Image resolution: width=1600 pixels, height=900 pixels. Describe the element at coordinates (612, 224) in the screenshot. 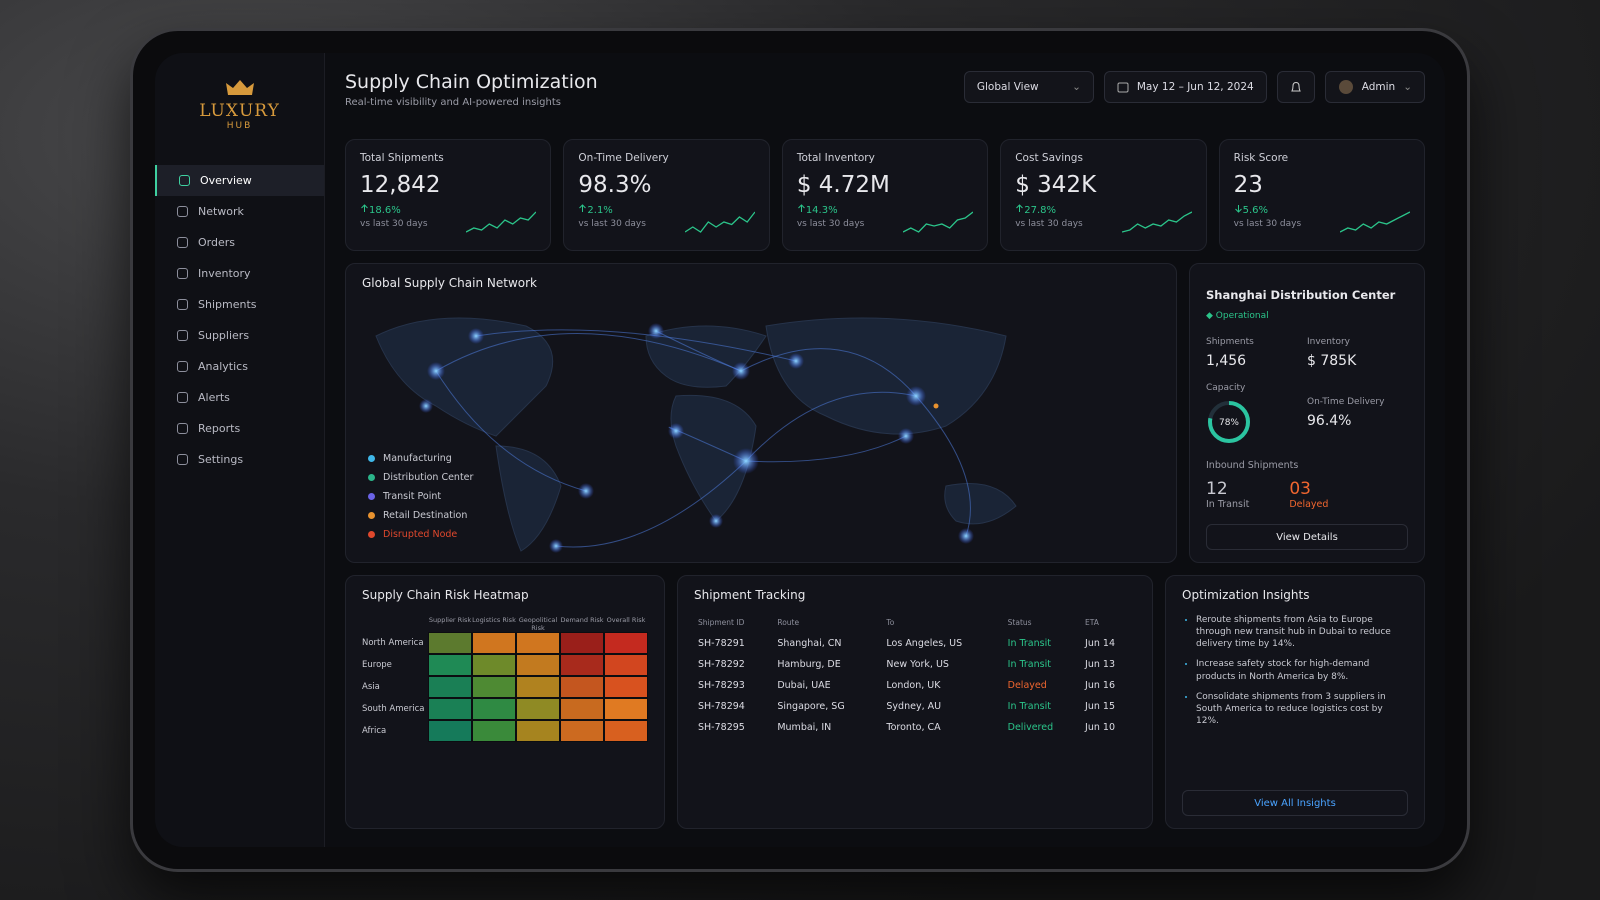

I see `kpi-note: vs last 30 days` at that location.